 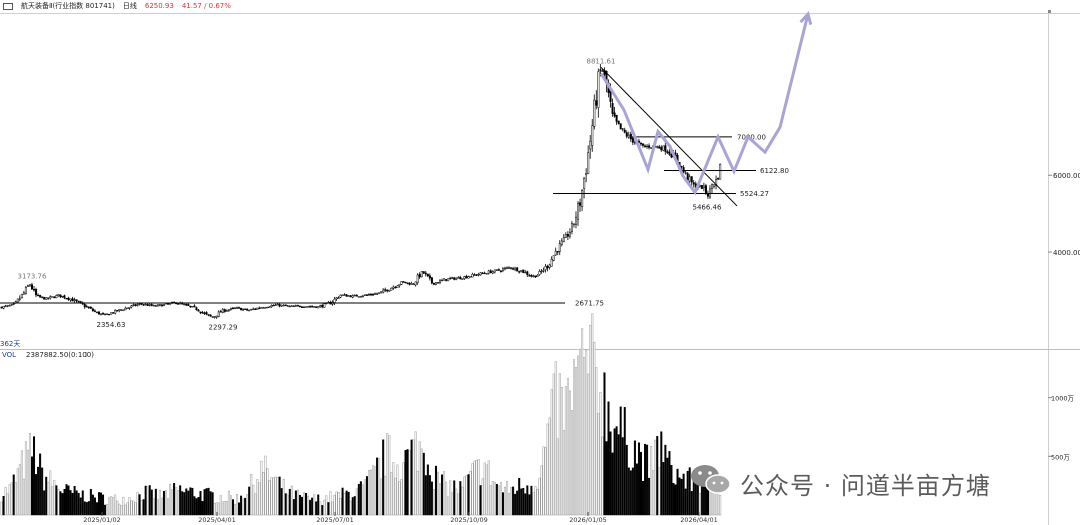 What do you see at coordinates (8, 6) in the screenshot?
I see `panel-toggle-icon` at bounding box center [8, 6].